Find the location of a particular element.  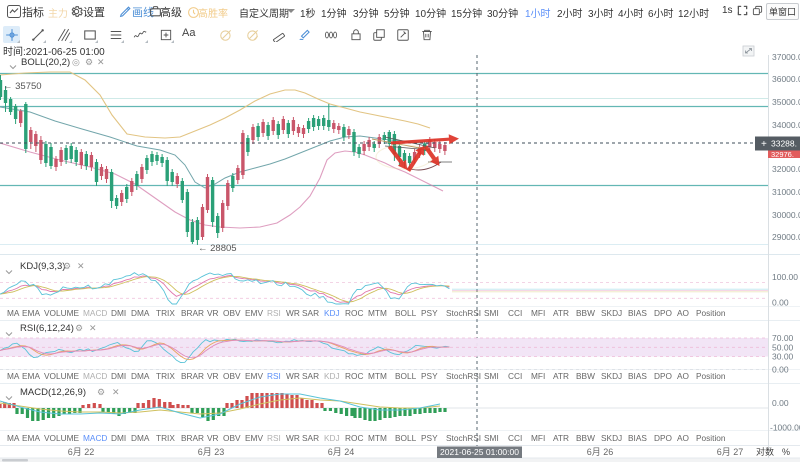

svg-text: 30000.00 is located at coordinates (786, 215).